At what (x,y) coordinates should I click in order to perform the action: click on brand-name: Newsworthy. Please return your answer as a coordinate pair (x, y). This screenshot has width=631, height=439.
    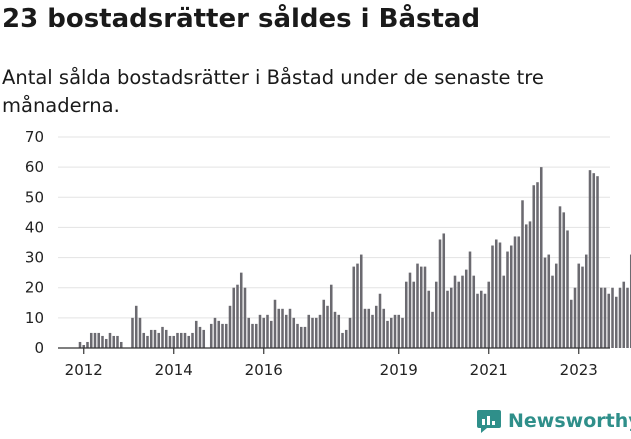
    Looking at the image, I should click on (569, 421).